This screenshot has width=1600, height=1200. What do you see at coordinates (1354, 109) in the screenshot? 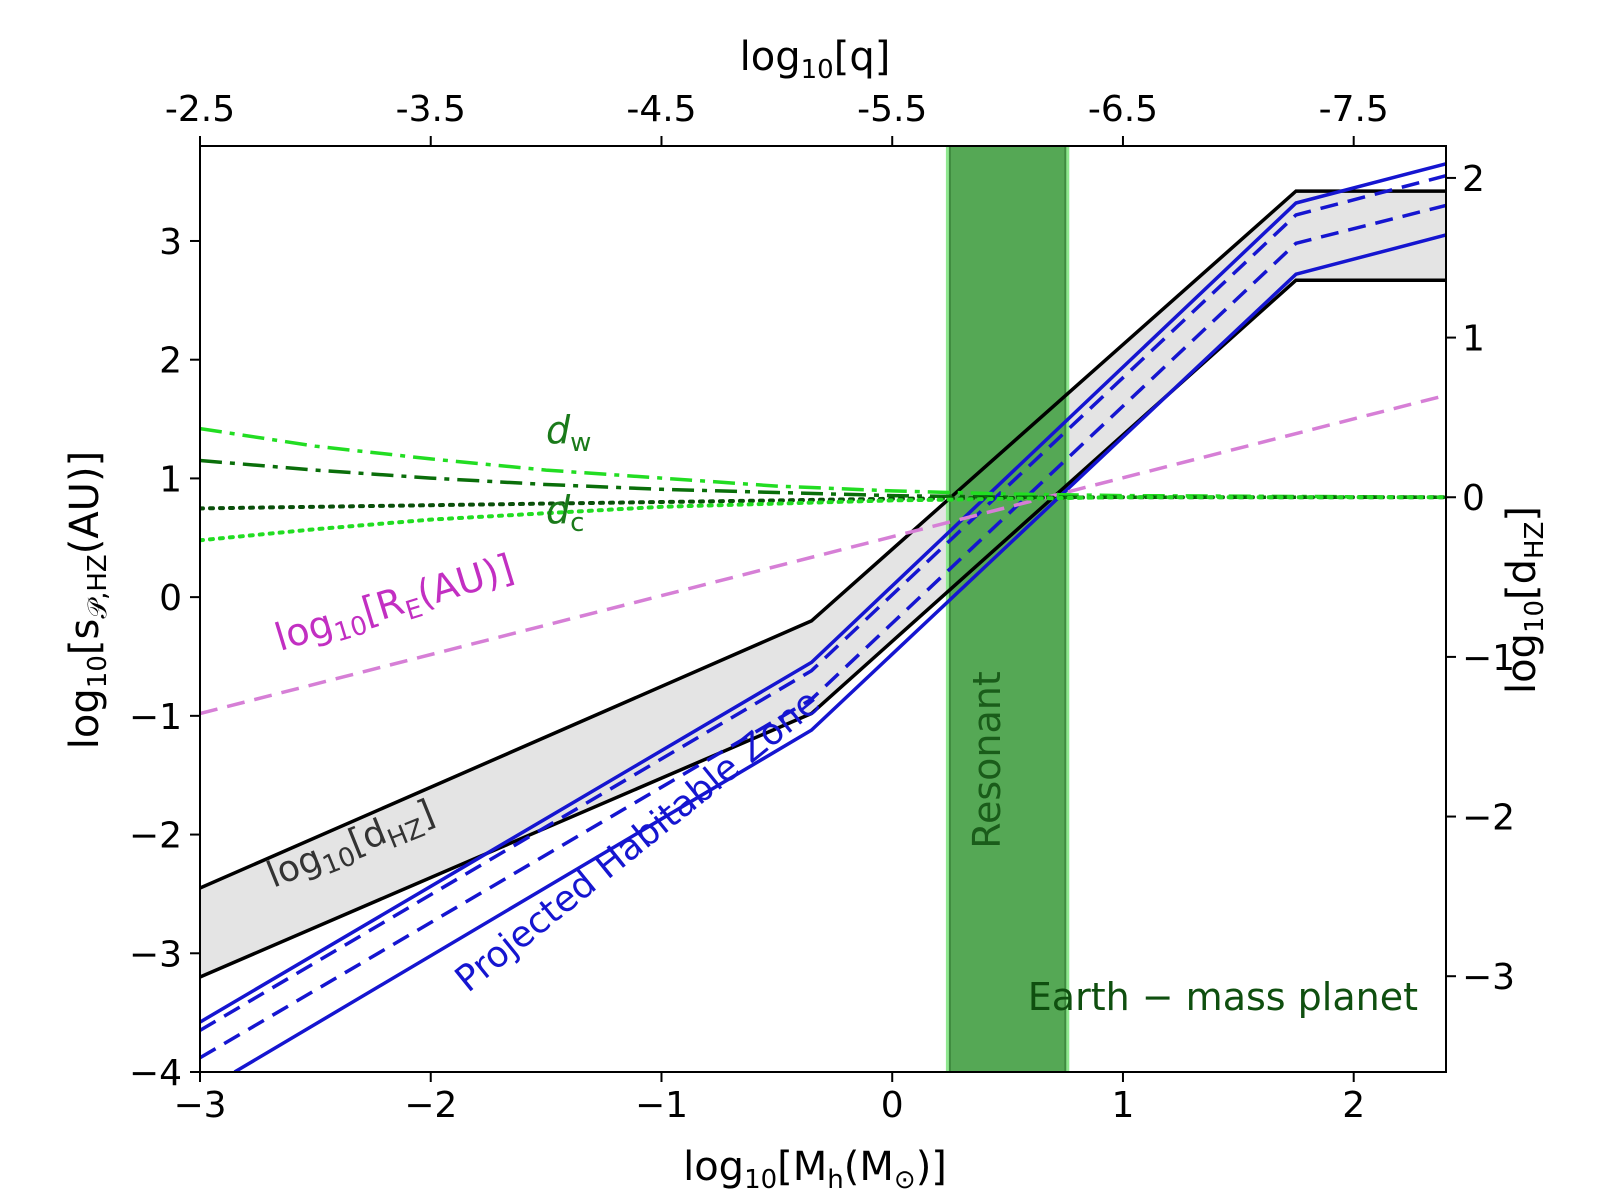
I see `top-tick-label: -7.5` at bounding box center [1354, 109].